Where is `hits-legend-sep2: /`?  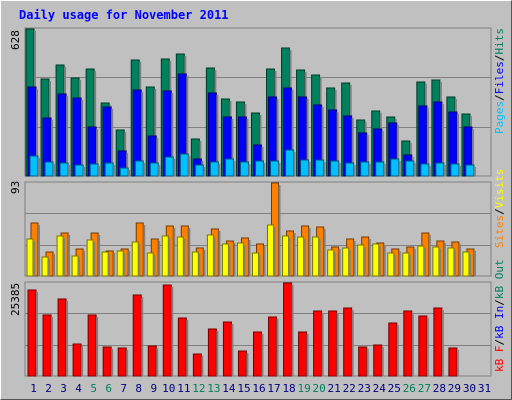
hits-legend-sep2: / is located at coordinates (499, 58).